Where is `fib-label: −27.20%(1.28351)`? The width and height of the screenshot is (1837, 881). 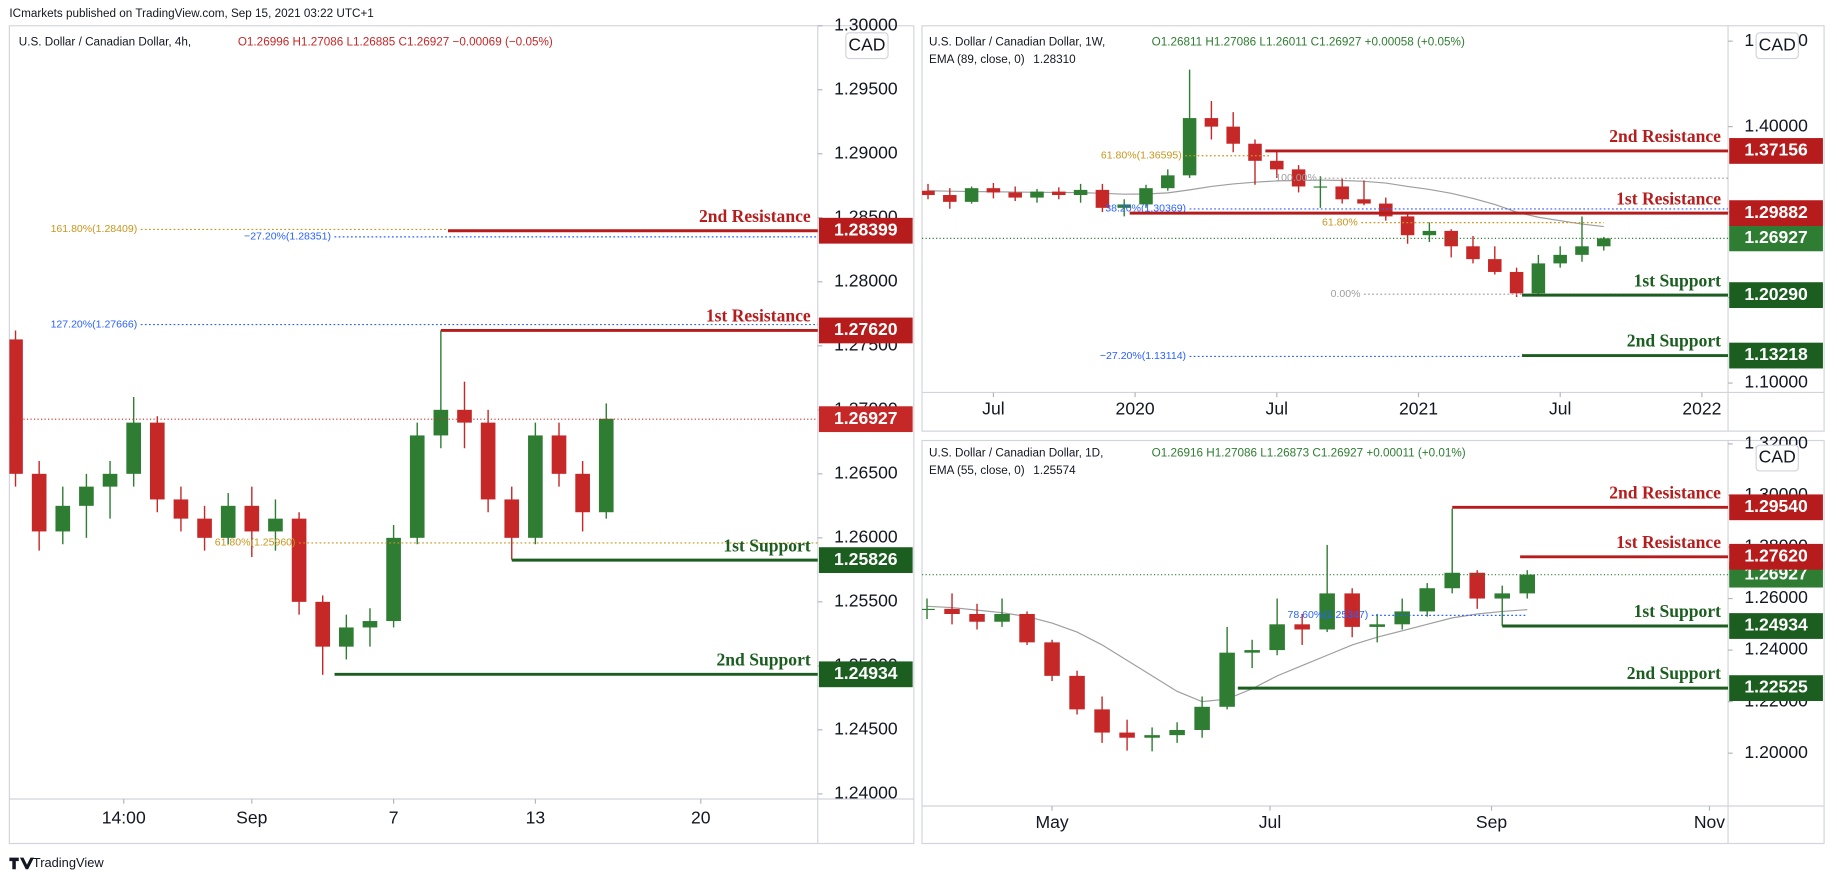 fib-label: −27.20%(1.28351) is located at coordinates (287, 237).